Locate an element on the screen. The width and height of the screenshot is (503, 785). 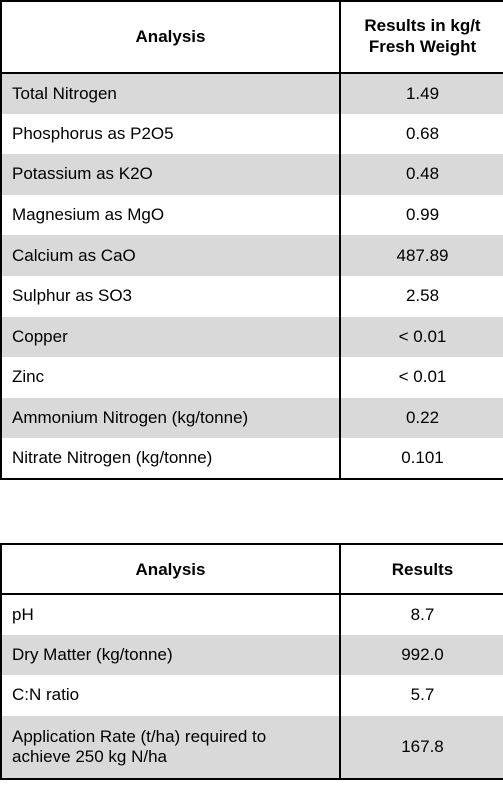
table-row: pH 8.7 is located at coordinates (251, 614).